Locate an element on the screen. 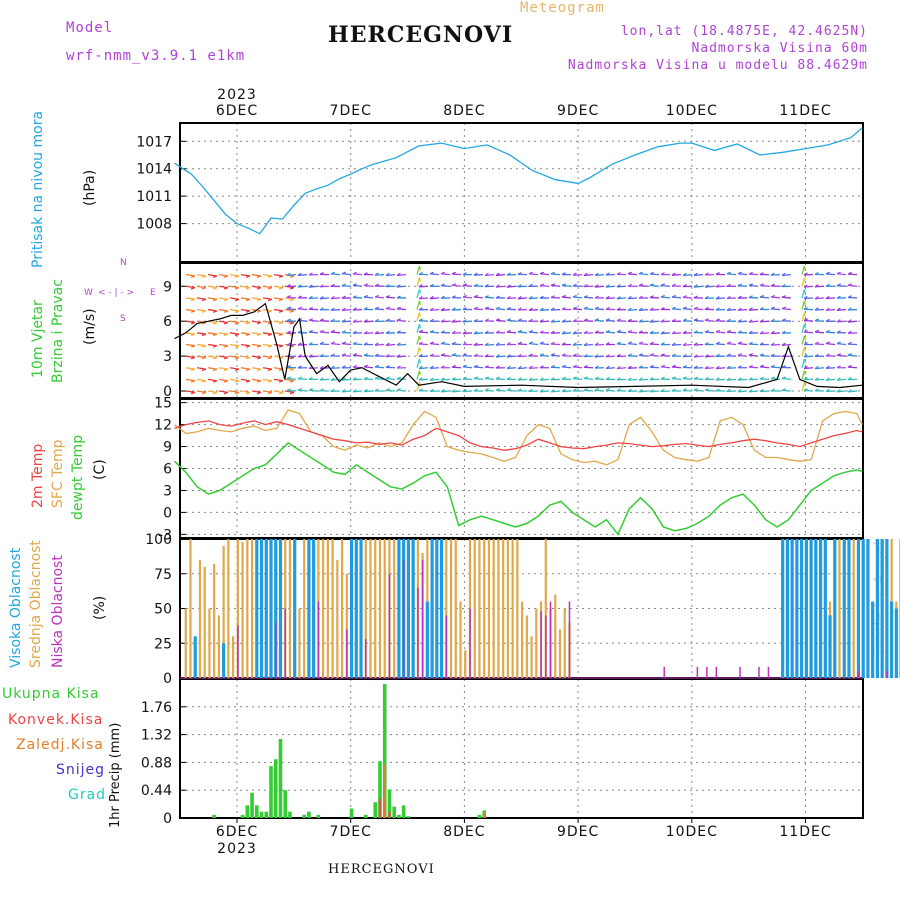  precip-bar-convective is located at coordinates (389, 814).